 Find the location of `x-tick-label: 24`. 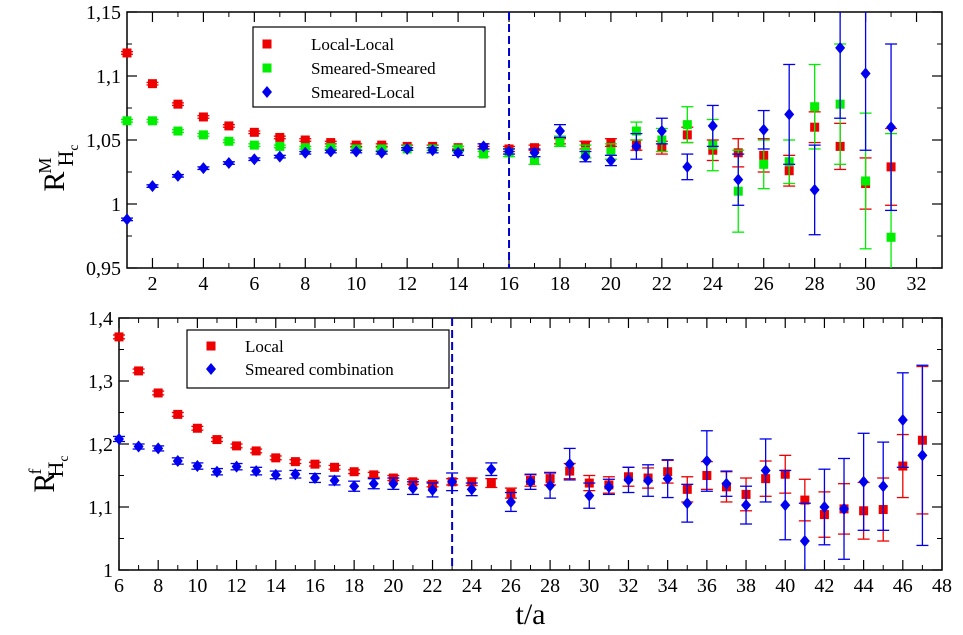

x-tick-label: 24 is located at coordinates (713, 284).